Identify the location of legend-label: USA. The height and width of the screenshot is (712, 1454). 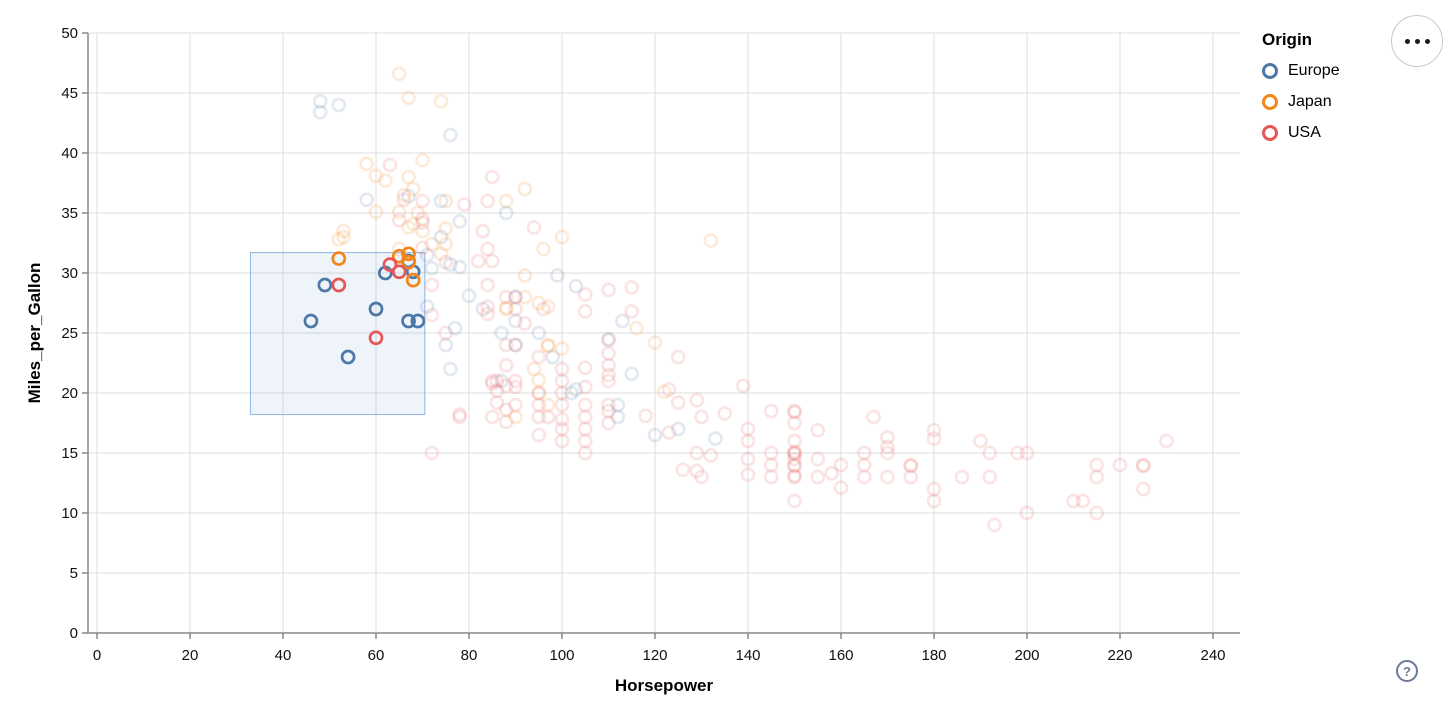
(1304, 132).